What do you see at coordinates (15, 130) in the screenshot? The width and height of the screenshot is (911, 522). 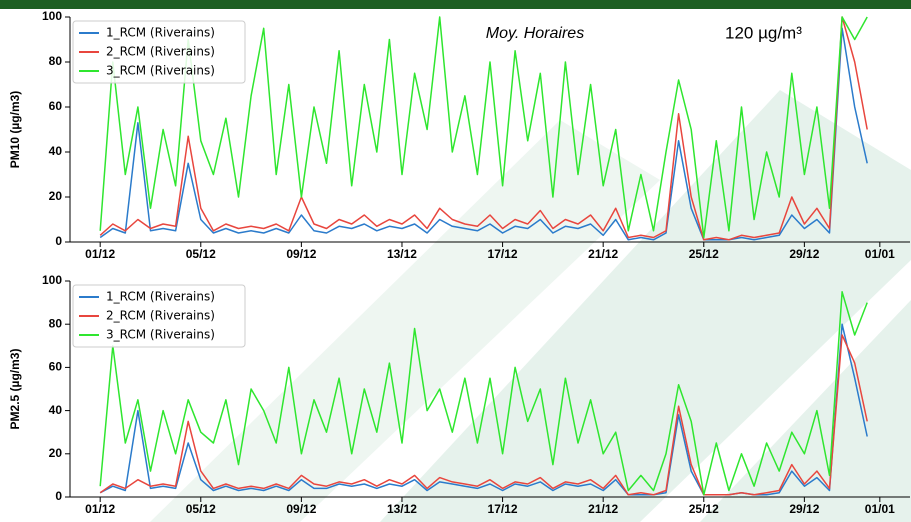 I see `y-axis-label: PM10 (µg/m3)` at bounding box center [15, 130].